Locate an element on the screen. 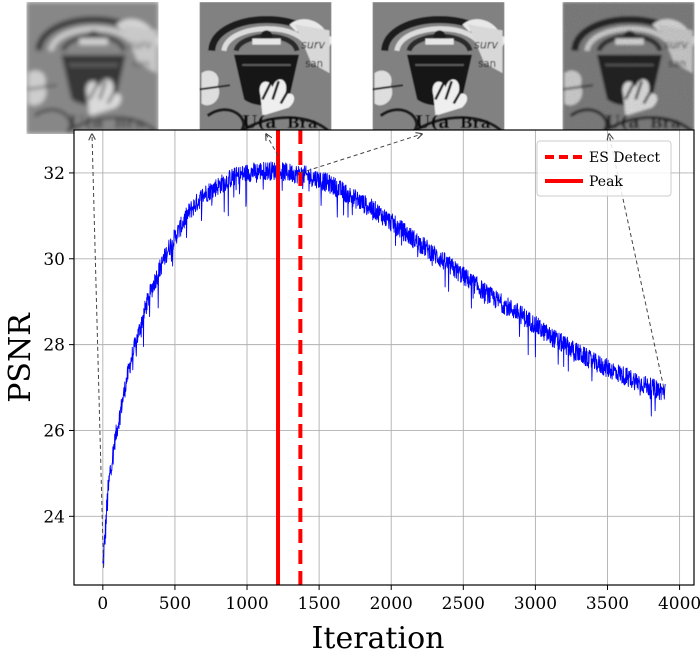 This screenshot has height=658, width=700. thumbnail-final is located at coordinates (629, 68).